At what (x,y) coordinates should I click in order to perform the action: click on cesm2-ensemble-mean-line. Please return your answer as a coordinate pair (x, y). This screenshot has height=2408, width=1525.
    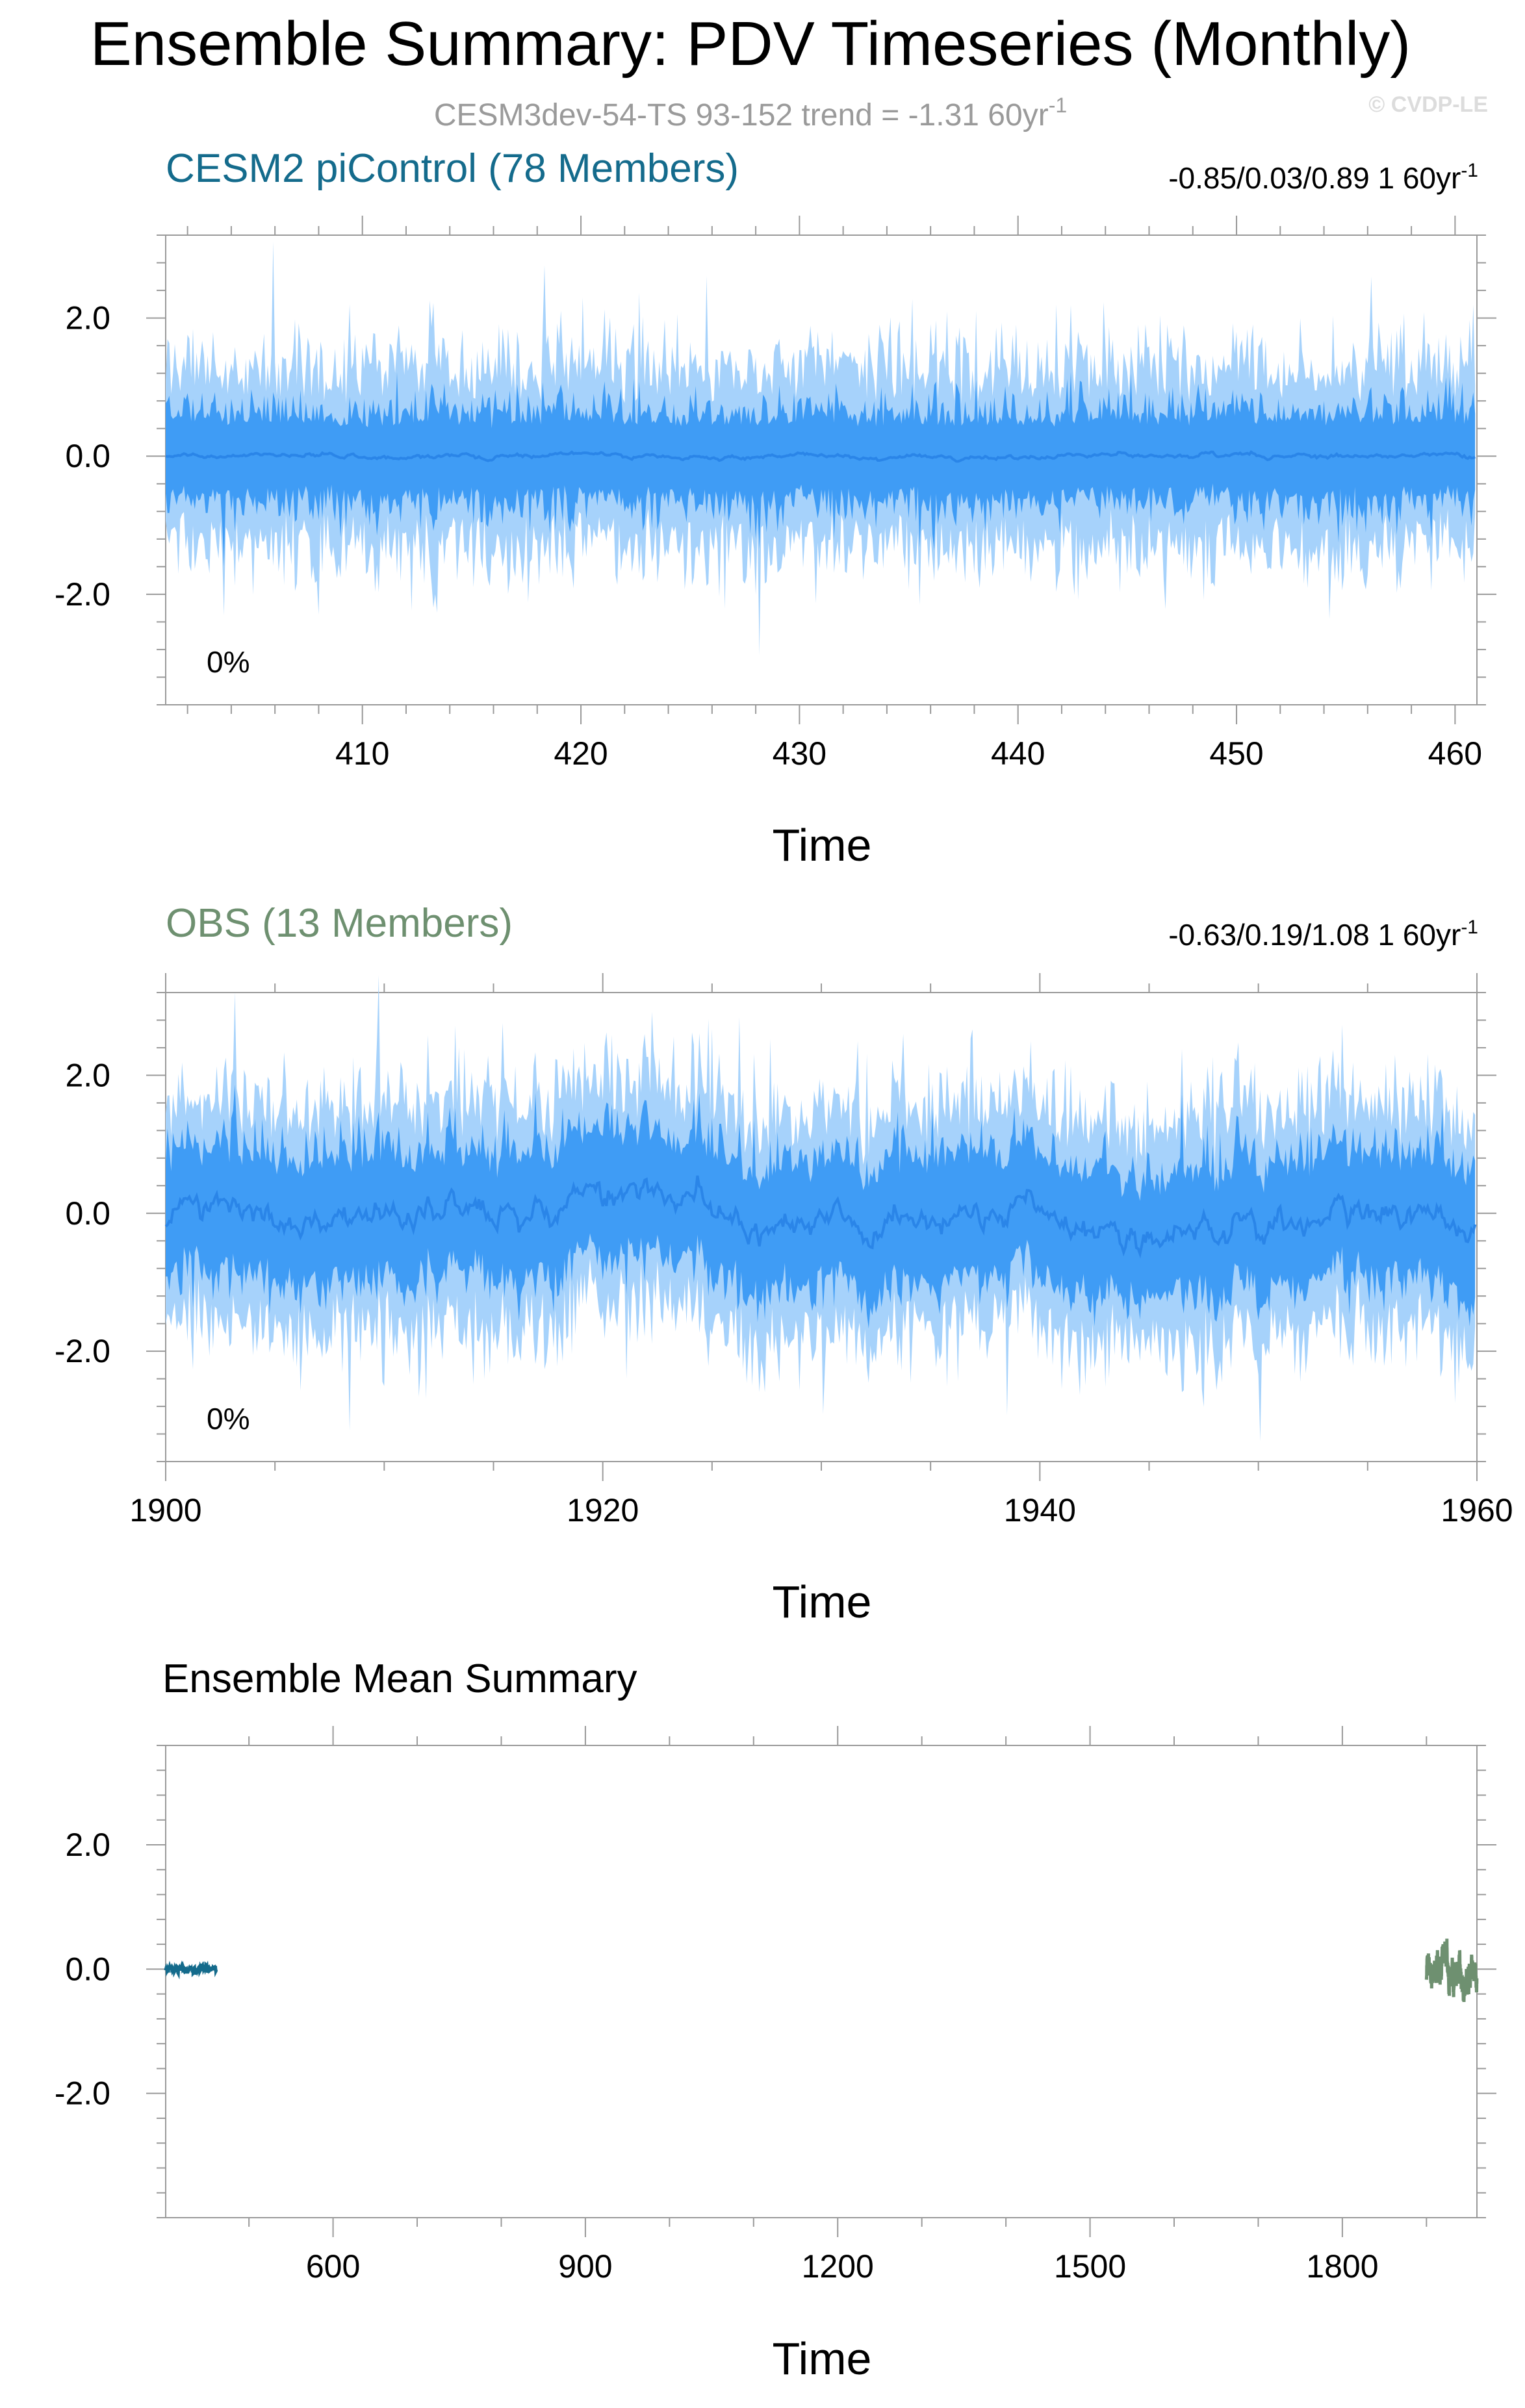
    Looking at the image, I should click on (191, 1970).